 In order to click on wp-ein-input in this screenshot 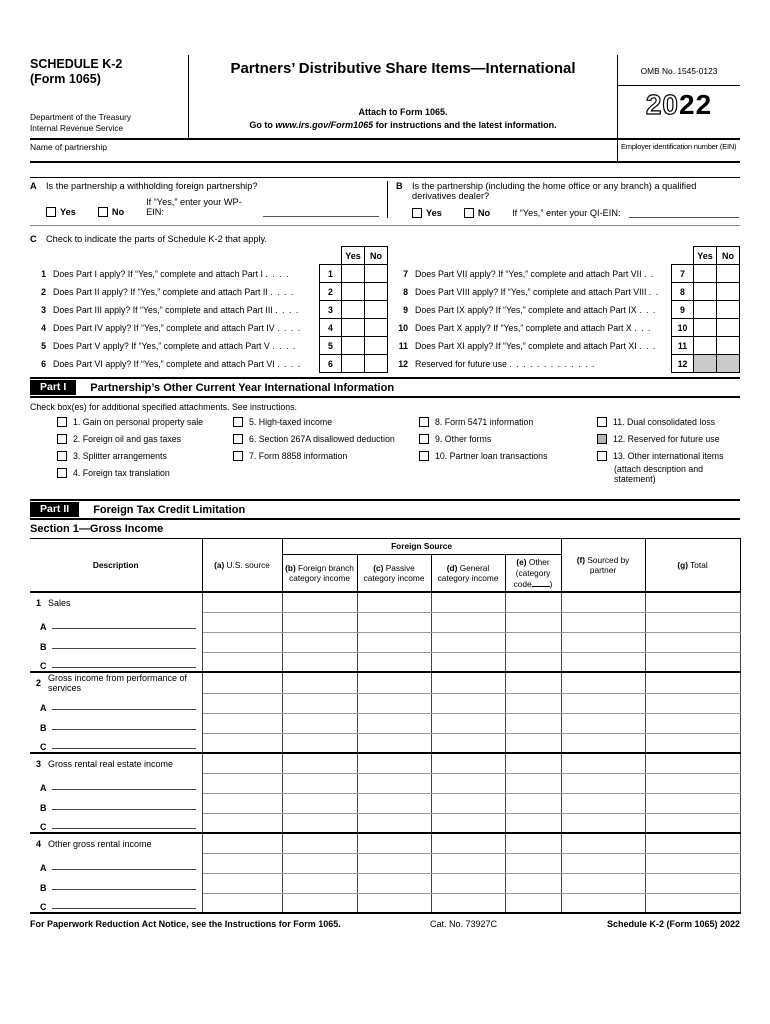, I will do `click(321, 211)`.